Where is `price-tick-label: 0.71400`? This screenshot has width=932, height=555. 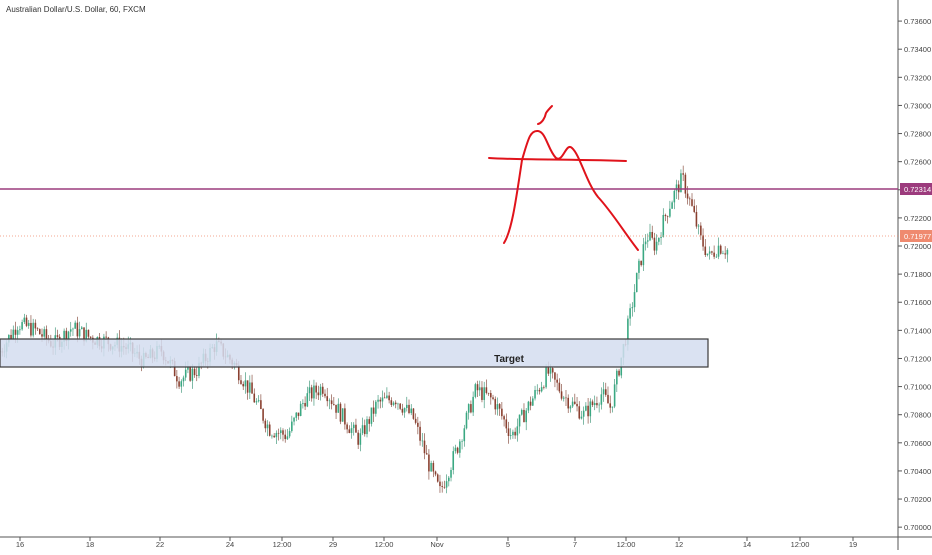 price-tick-label: 0.71400 is located at coordinates (917, 330).